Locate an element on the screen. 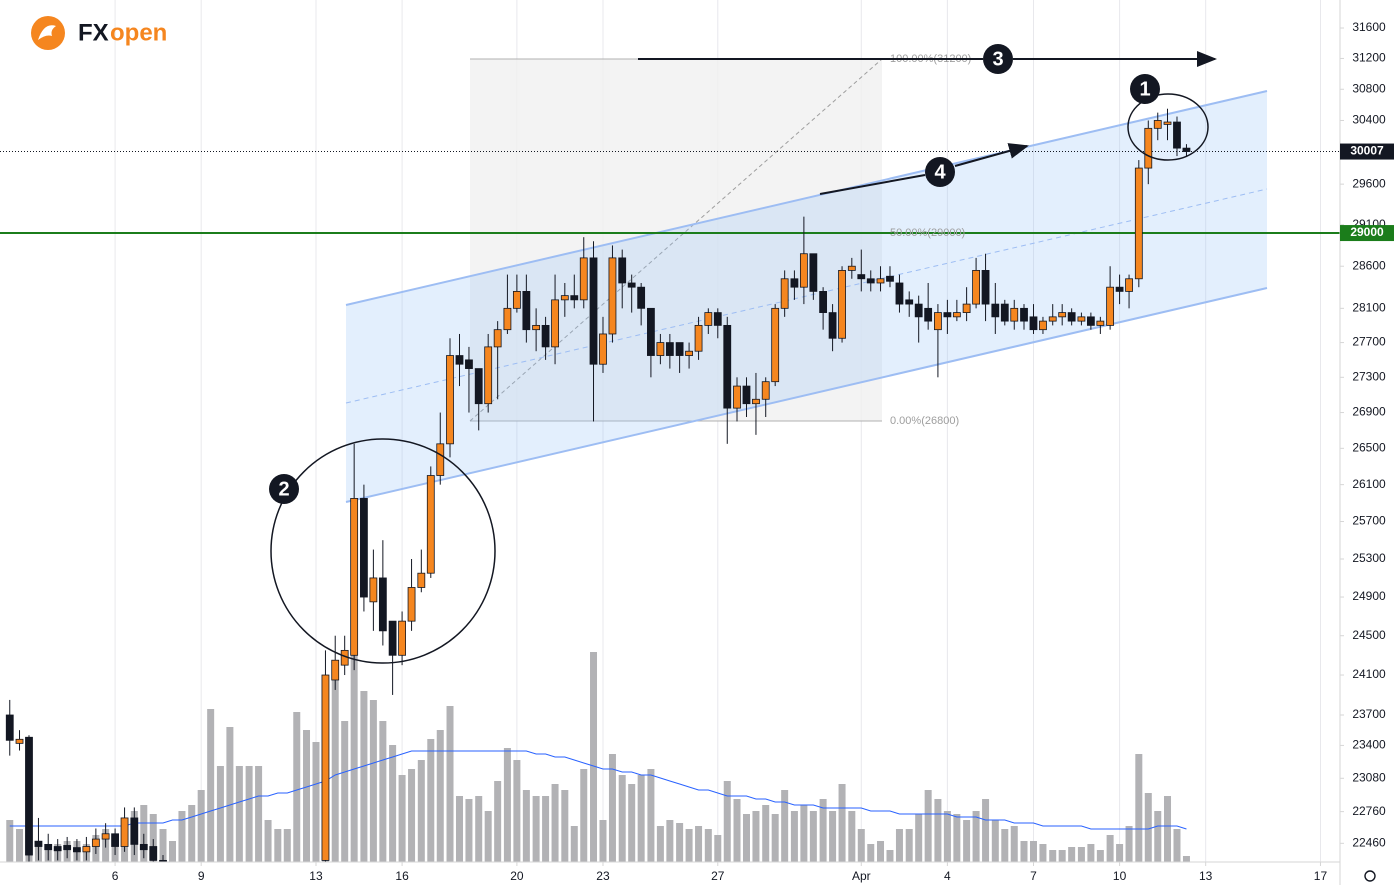 Image resolution: width=1394 pixels, height=885 pixels. x-tick-label: 27 is located at coordinates (718, 876).